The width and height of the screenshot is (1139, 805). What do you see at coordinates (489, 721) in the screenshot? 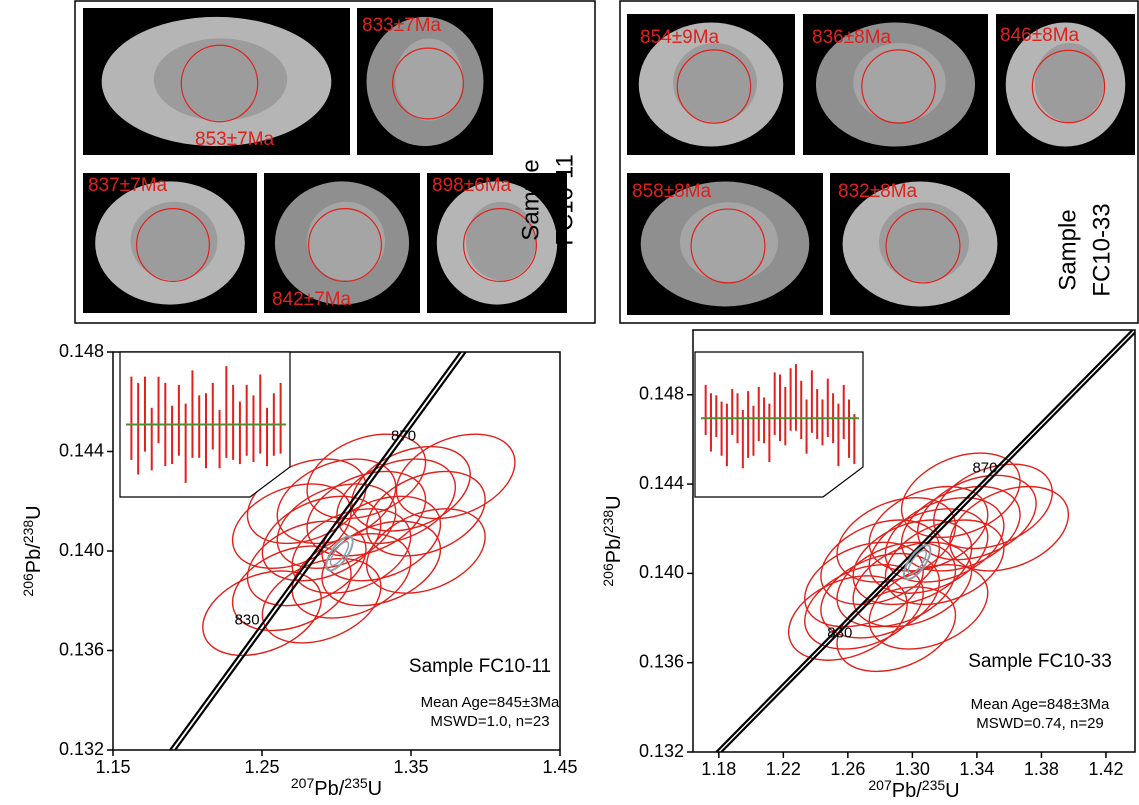
I see `chart-note: MSWD=1.0, n=23` at bounding box center [489, 721].